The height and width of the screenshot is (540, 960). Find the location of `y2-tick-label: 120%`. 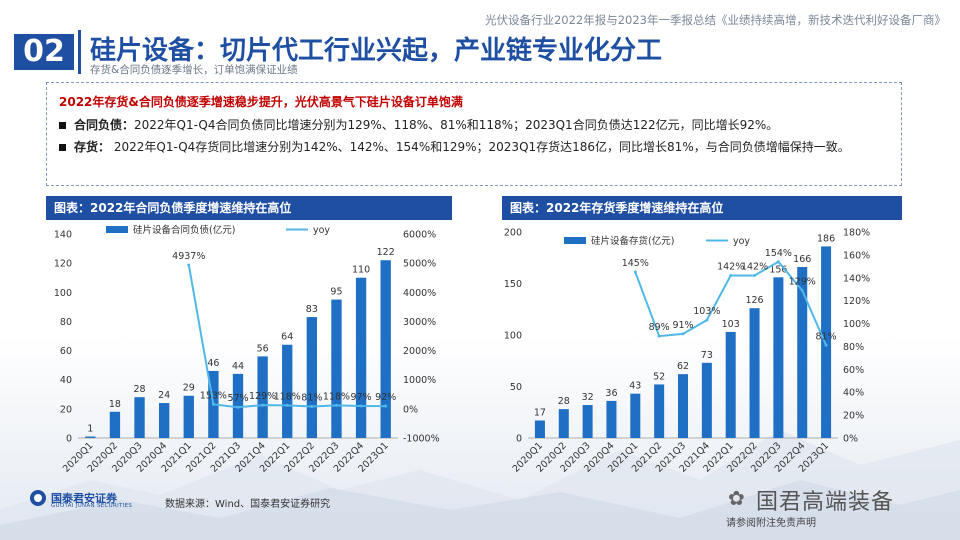

y2-tick-label: 120% is located at coordinates (856, 301).